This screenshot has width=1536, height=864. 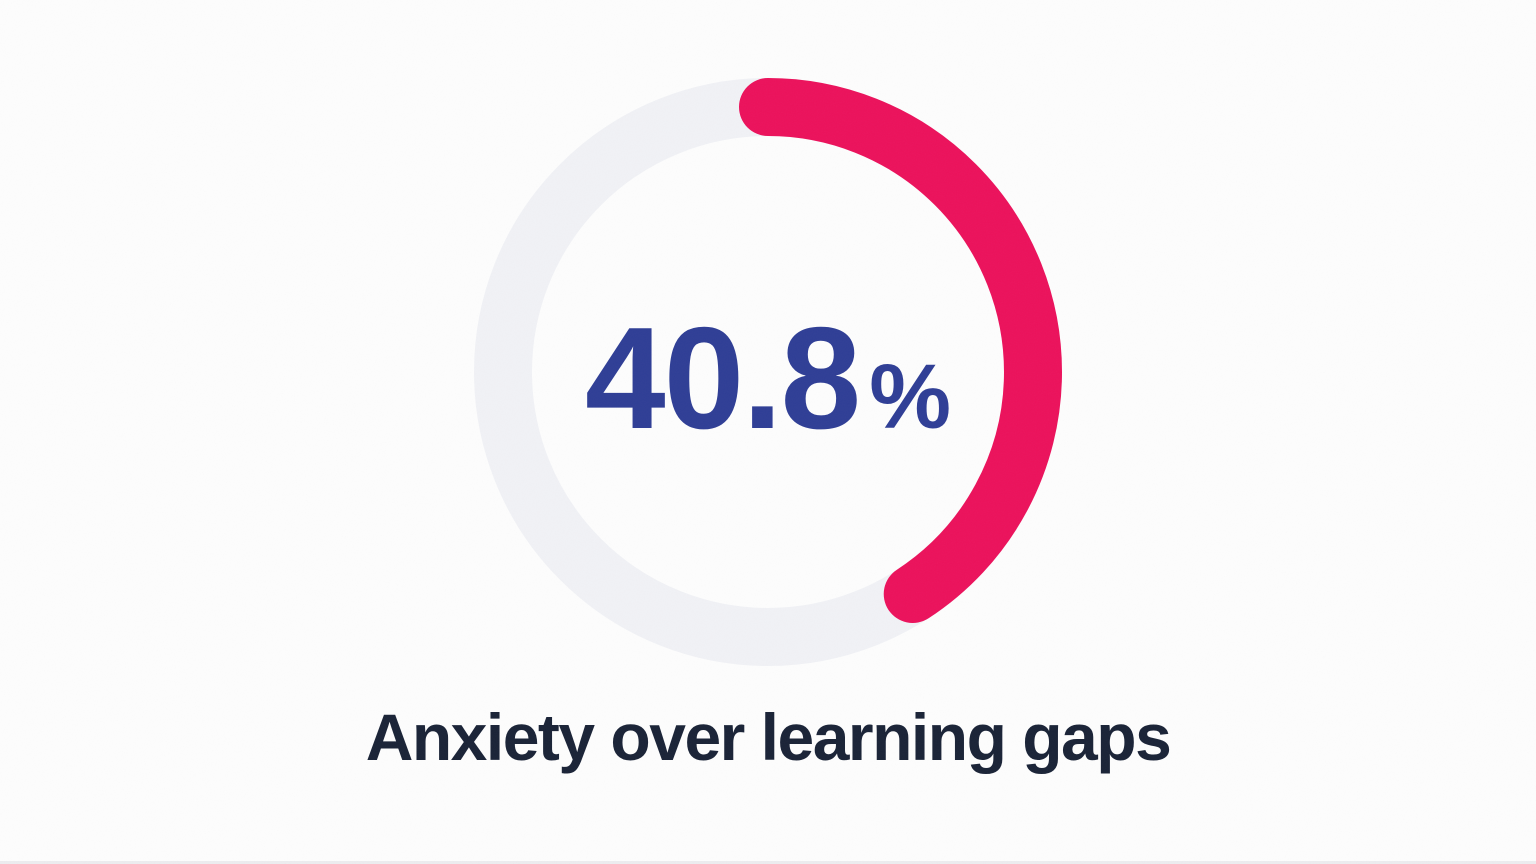 I want to click on gauge-value: 40.8 %, so click(x=768, y=377).